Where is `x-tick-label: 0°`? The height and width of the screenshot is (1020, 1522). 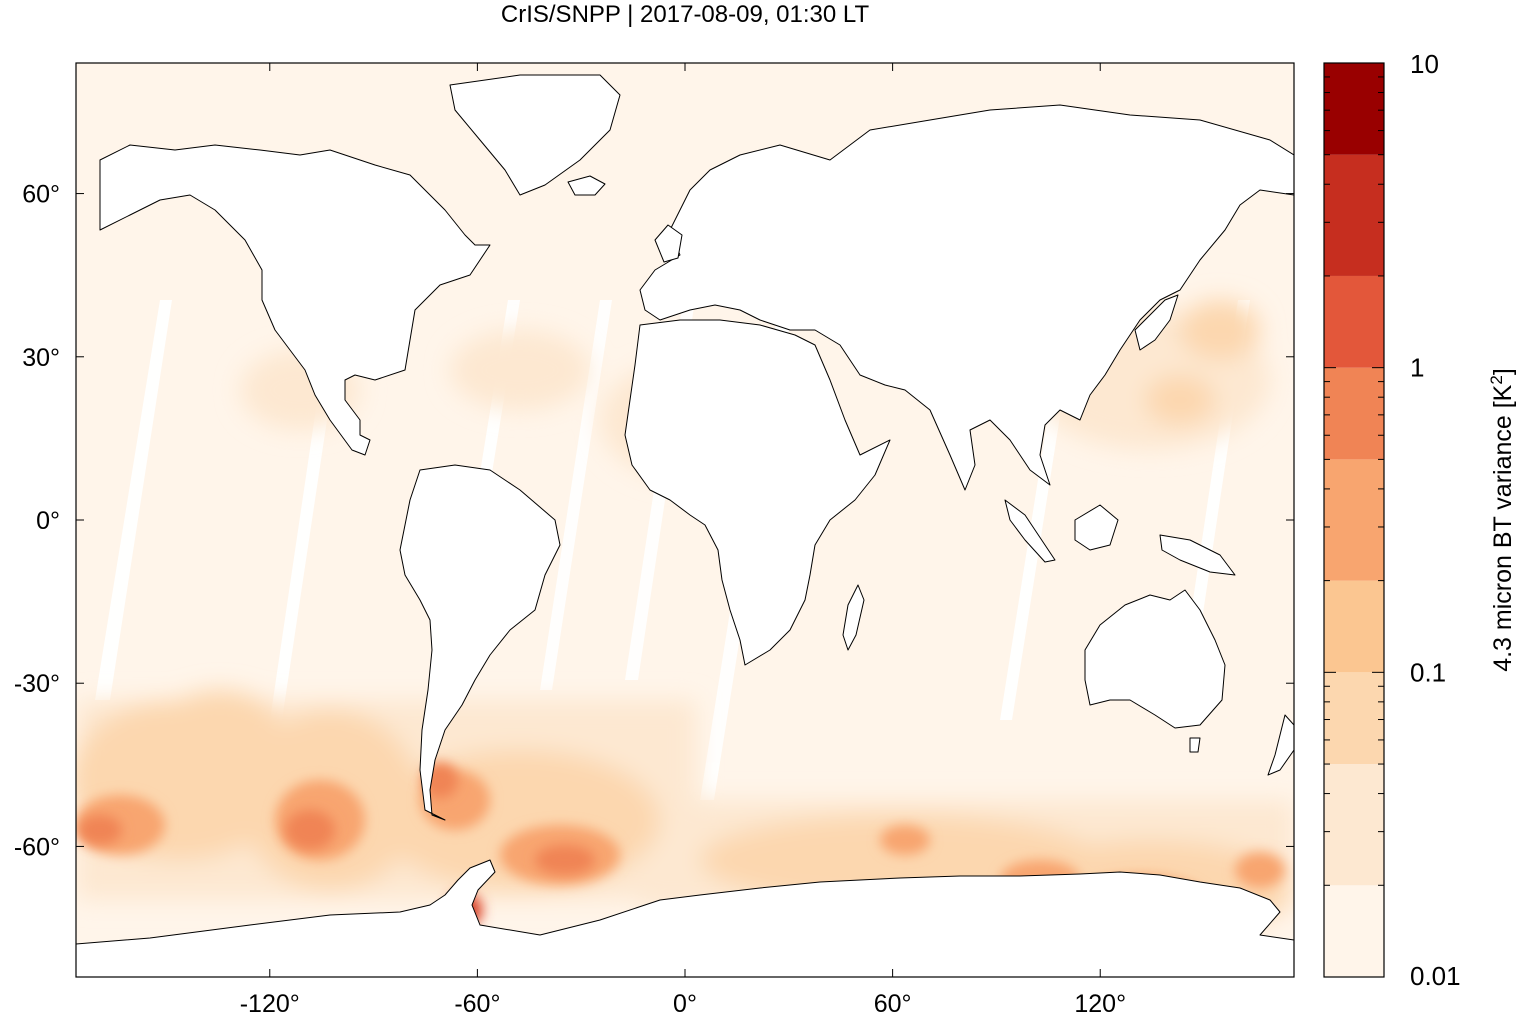
x-tick-label: 0° is located at coordinates (685, 1004).